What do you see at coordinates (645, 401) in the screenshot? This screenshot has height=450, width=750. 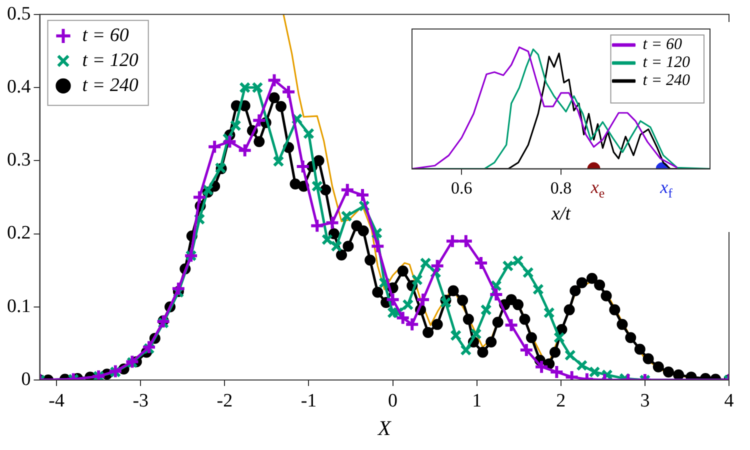 I see `x-tick-label: 3` at bounding box center [645, 401].